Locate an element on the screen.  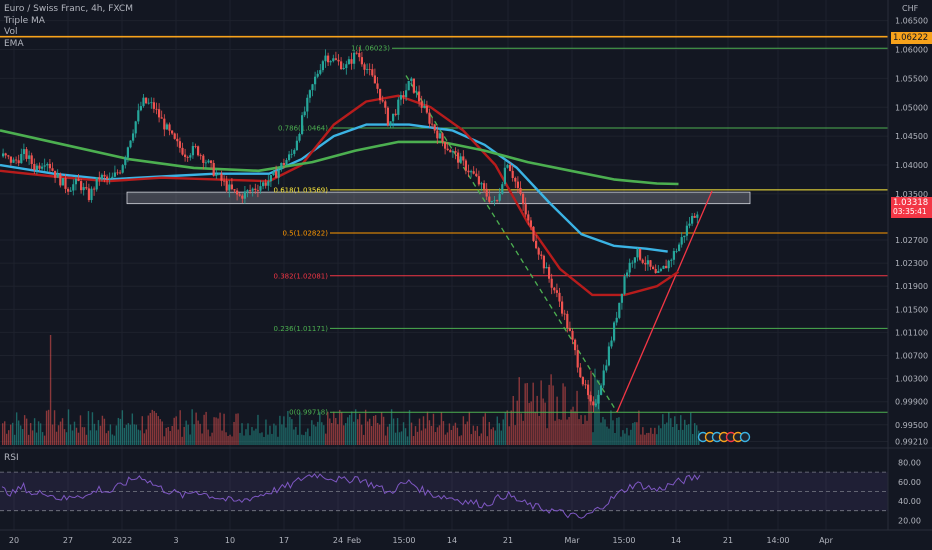
rsi-tick-2: 40.00 is located at coordinates (909, 501).